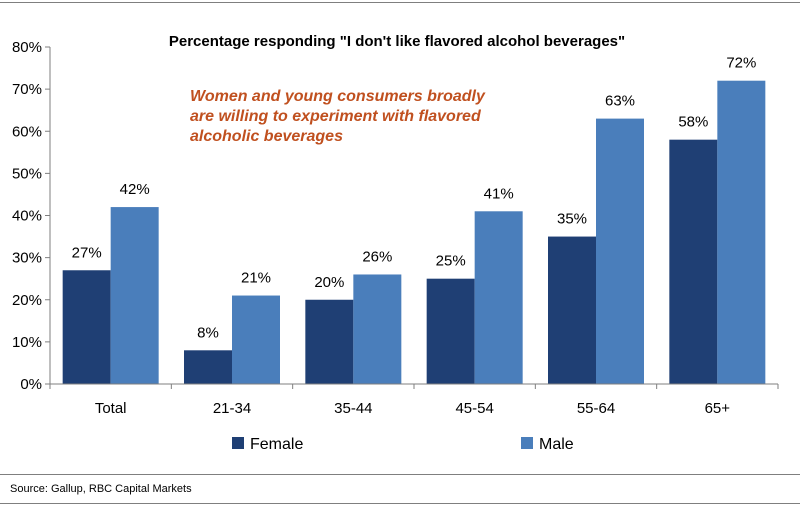 The height and width of the screenshot is (511, 800). Describe the element at coordinates (101, 489) in the screenshot. I see `source-note: Source: Gallup, RBC Capital Markets` at that location.